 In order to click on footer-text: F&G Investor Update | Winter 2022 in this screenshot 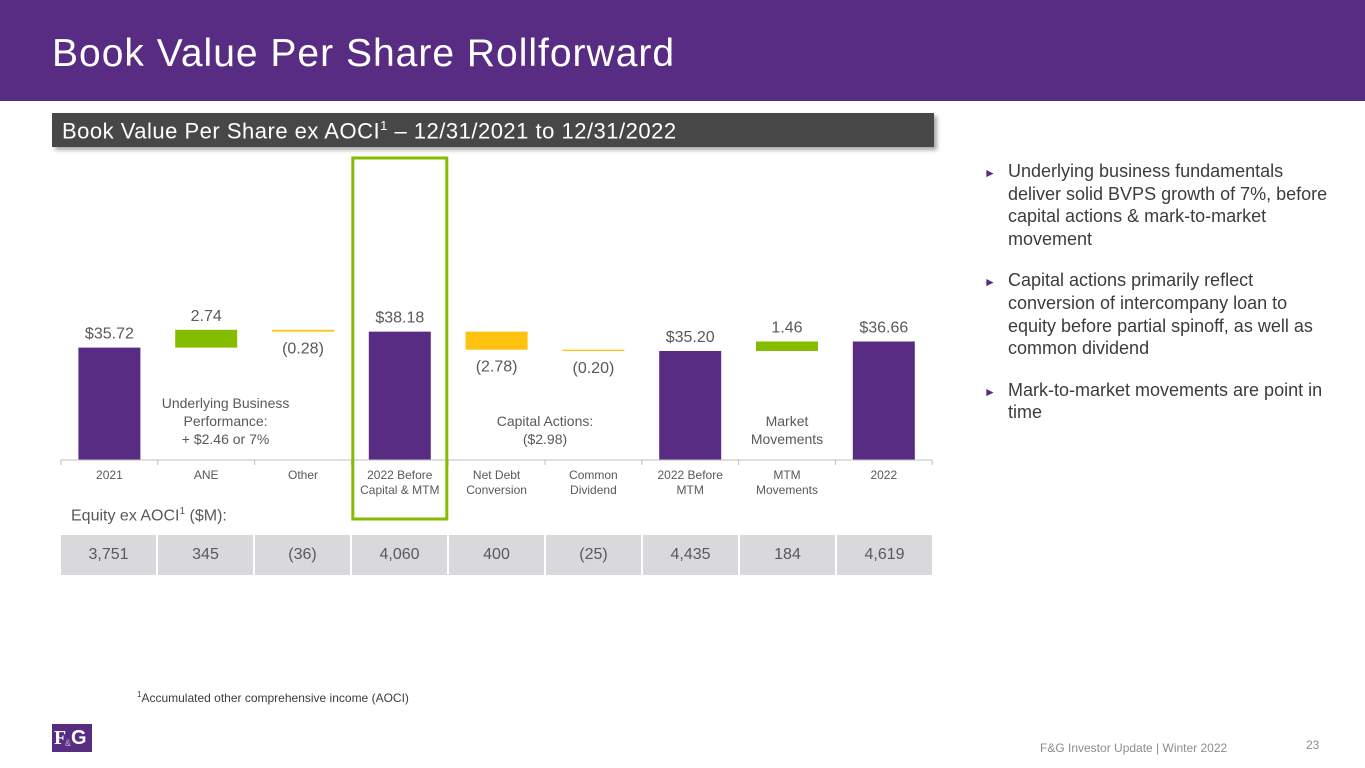, I will do `click(1134, 748)`.